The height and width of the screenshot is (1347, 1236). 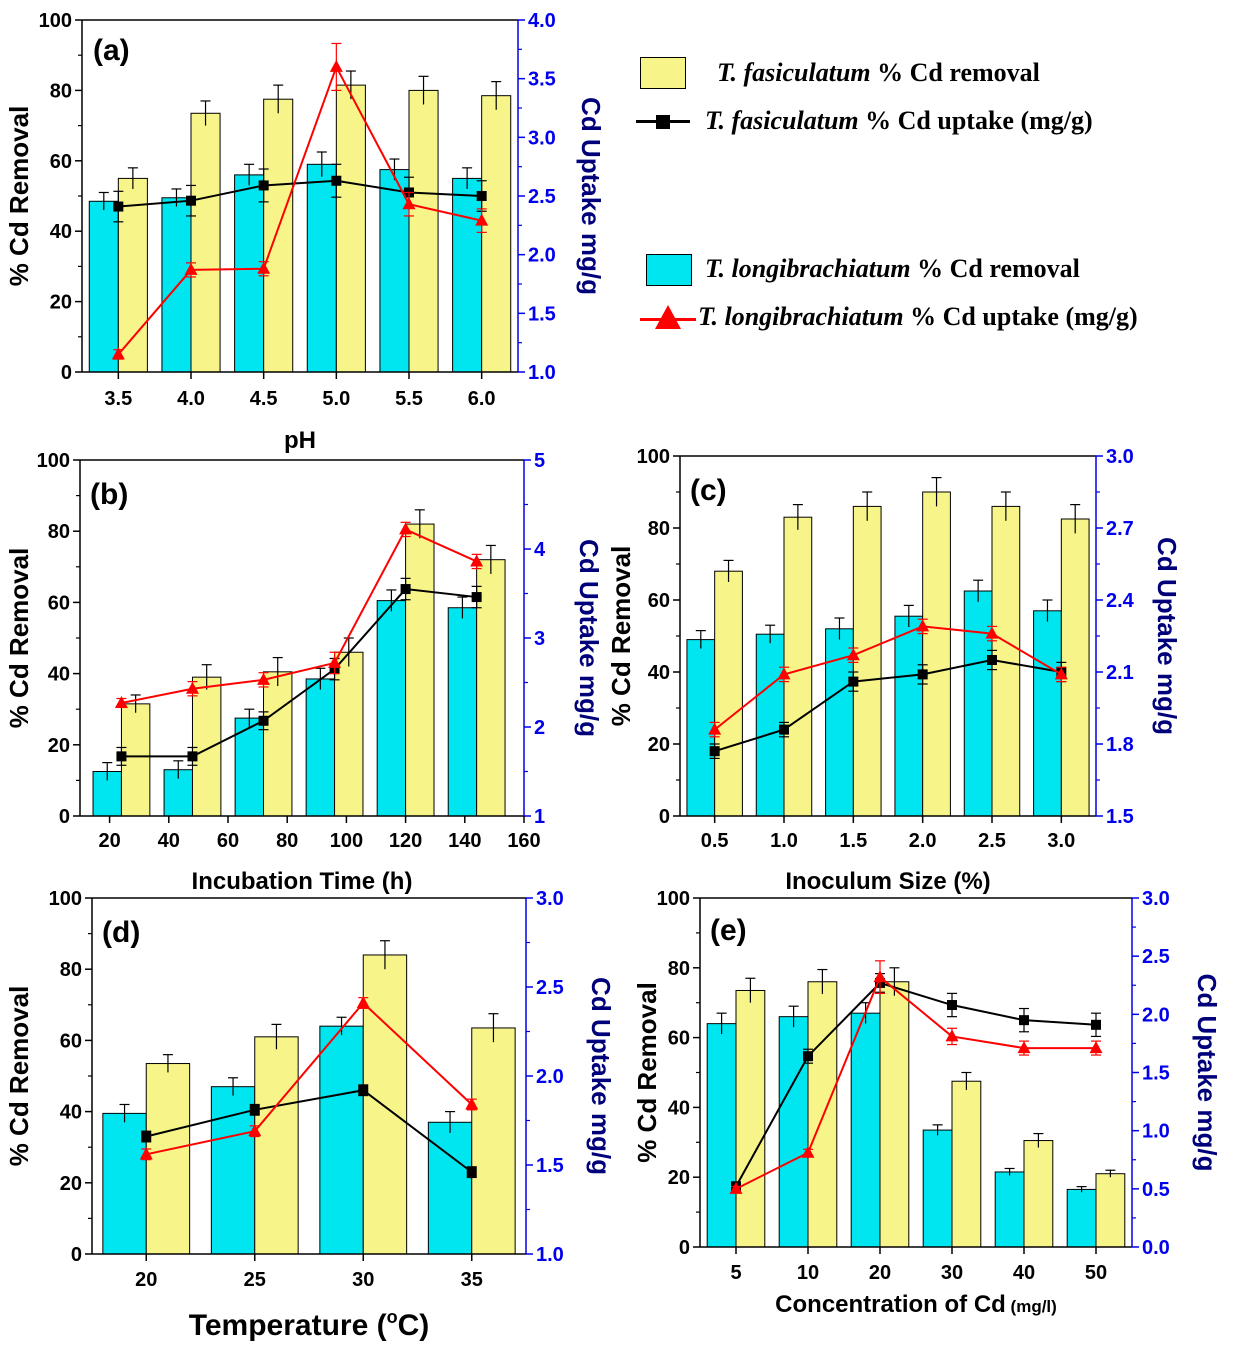 What do you see at coordinates (255, 1280) in the screenshot?
I see `x-tick-label: 25` at bounding box center [255, 1280].